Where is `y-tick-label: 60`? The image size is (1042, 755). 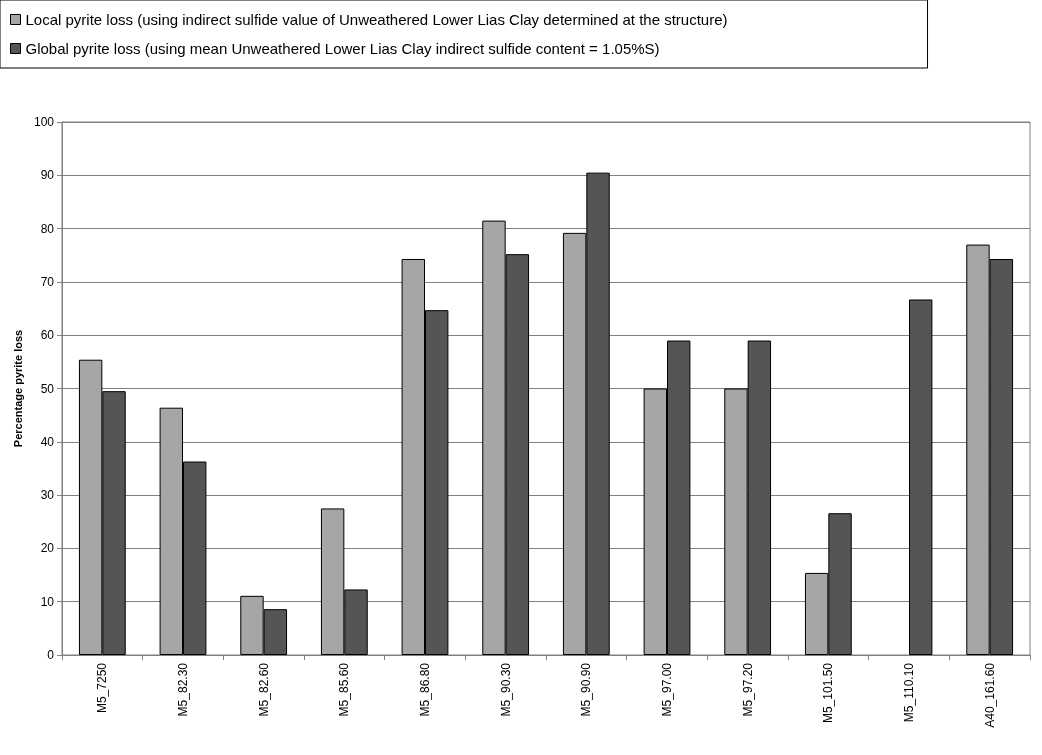 y-tick-label: 60 is located at coordinates (47, 335).